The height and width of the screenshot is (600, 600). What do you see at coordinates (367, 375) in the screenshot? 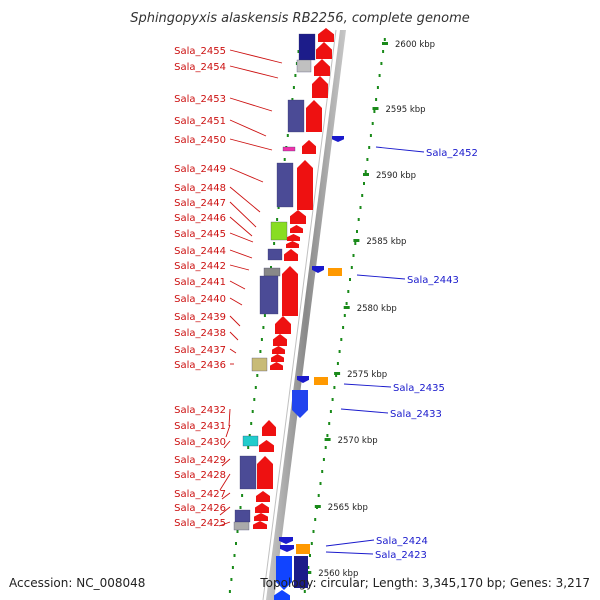
I see `scale-tick-label: 2575 kbp` at bounding box center [367, 375].